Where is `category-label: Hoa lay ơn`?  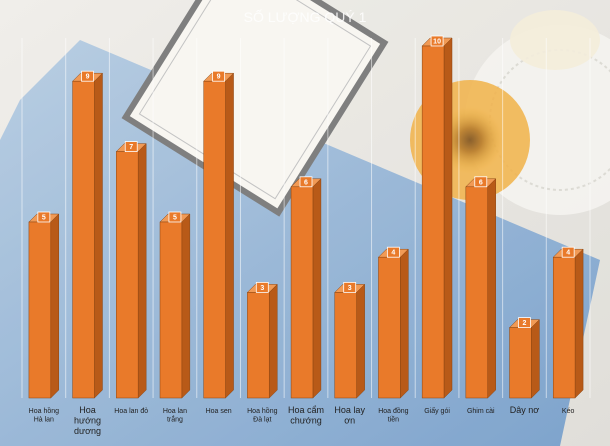
category-label: Hoa lay ơn is located at coordinates (349, 415).